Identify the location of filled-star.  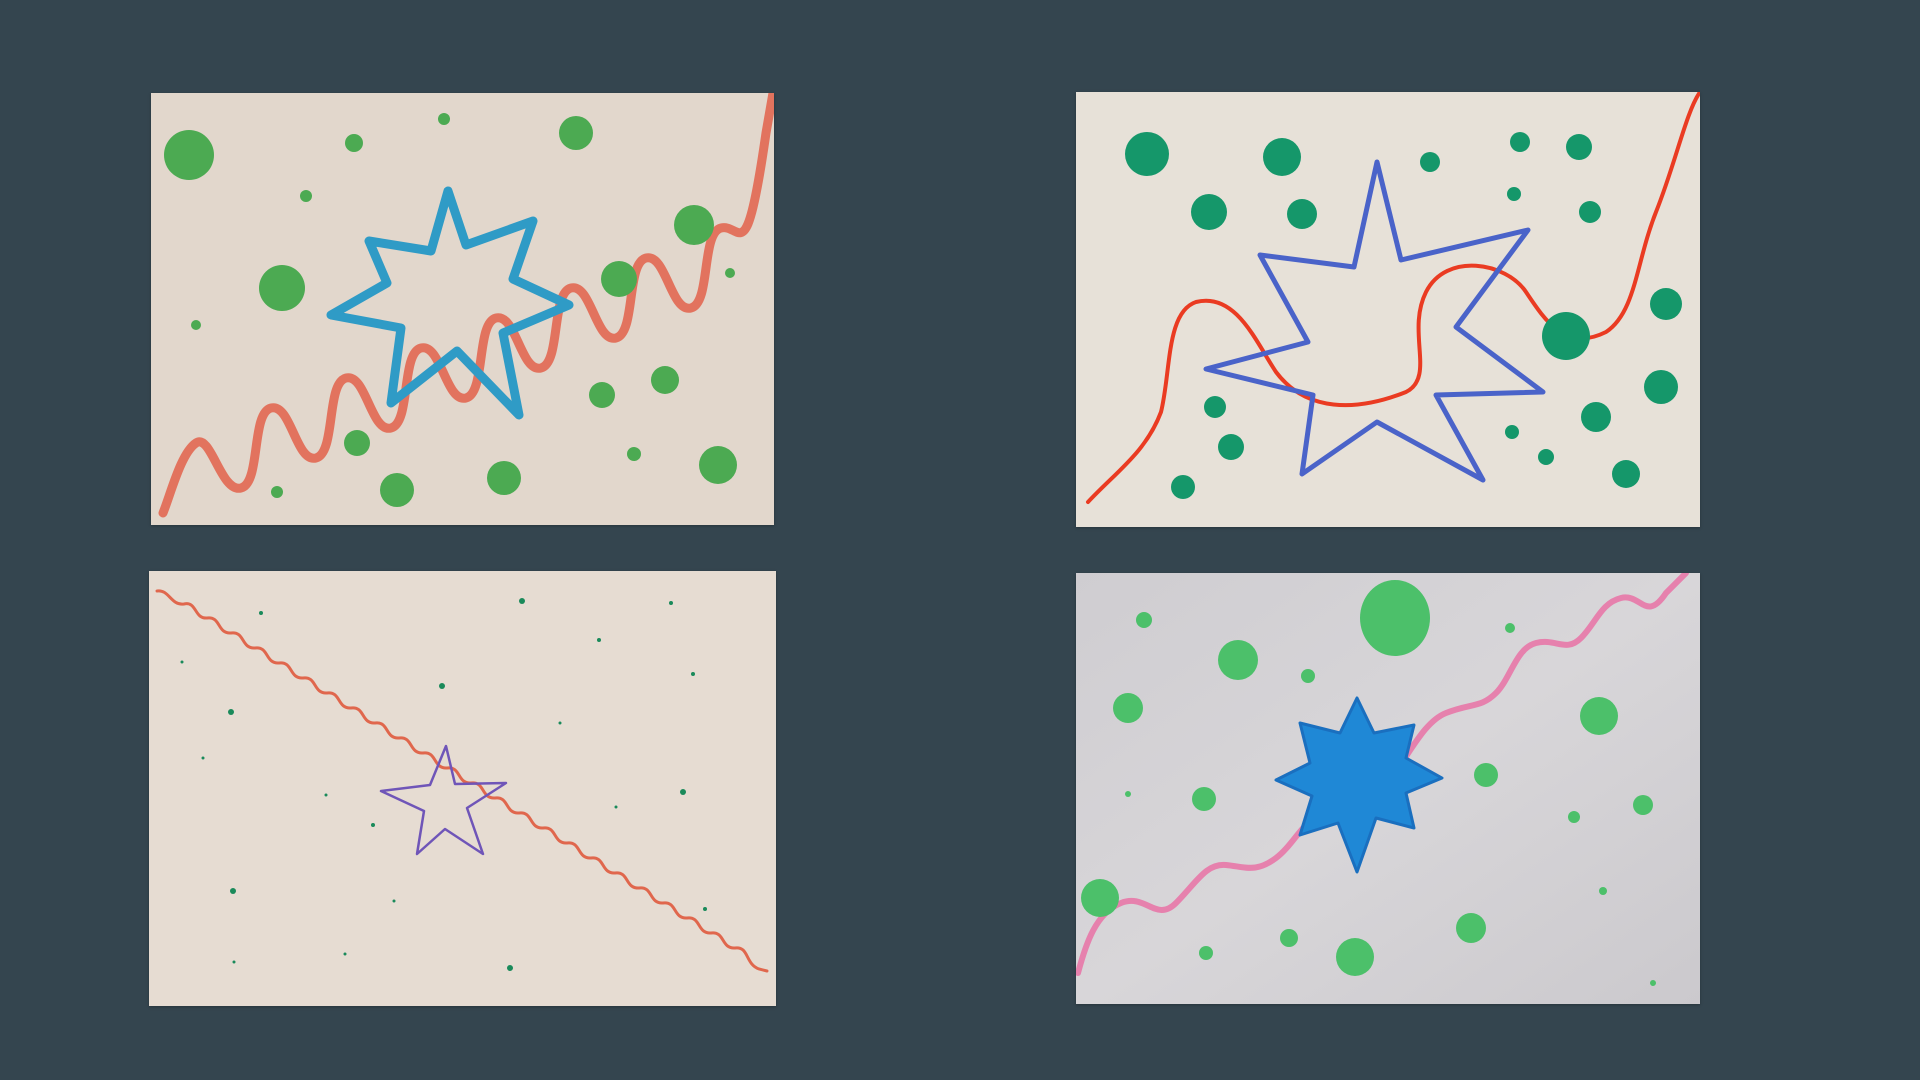
(1359, 785).